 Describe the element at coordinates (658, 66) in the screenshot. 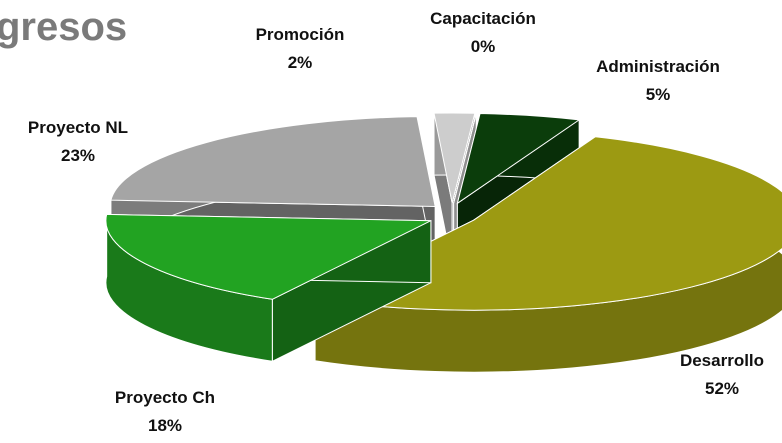

I see `slice-label: Administración` at that location.